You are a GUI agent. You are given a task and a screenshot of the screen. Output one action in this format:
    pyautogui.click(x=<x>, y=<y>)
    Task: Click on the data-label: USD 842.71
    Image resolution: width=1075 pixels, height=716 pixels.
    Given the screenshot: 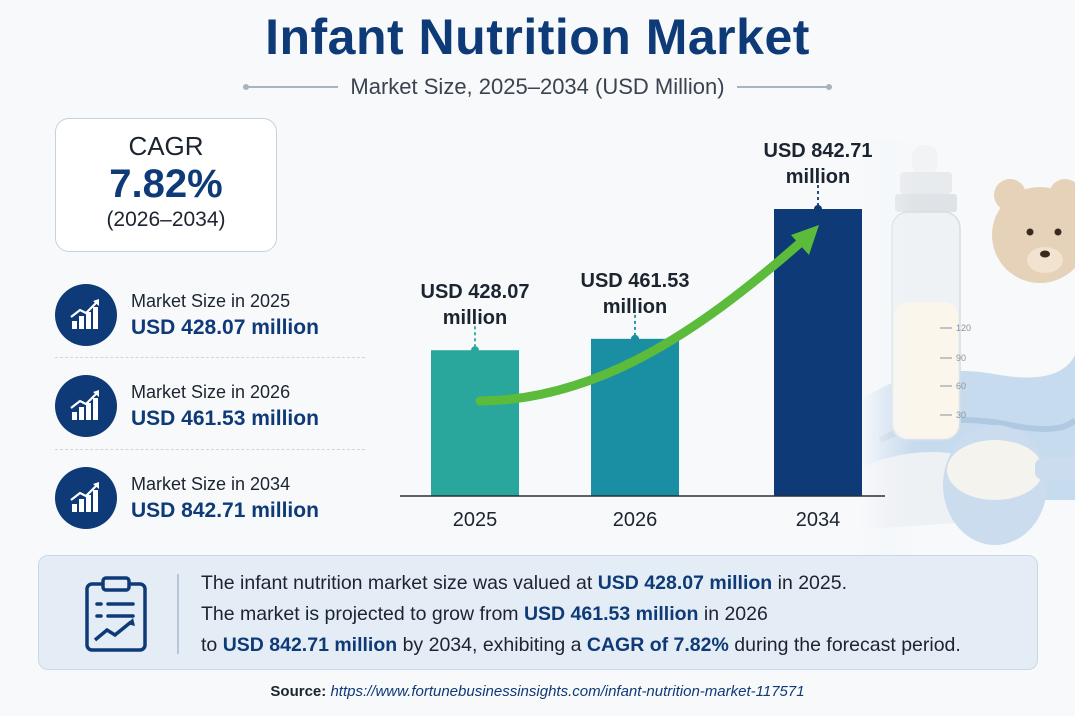 What is the action you would take?
    pyautogui.click(x=818, y=151)
    